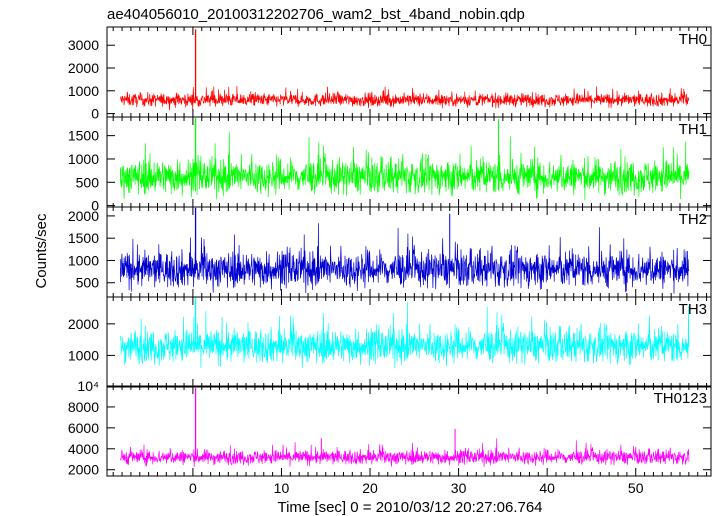  Describe the element at coordinates (693, 39) in the screenshot. I see `panel-label-th0: TH0` at that location.